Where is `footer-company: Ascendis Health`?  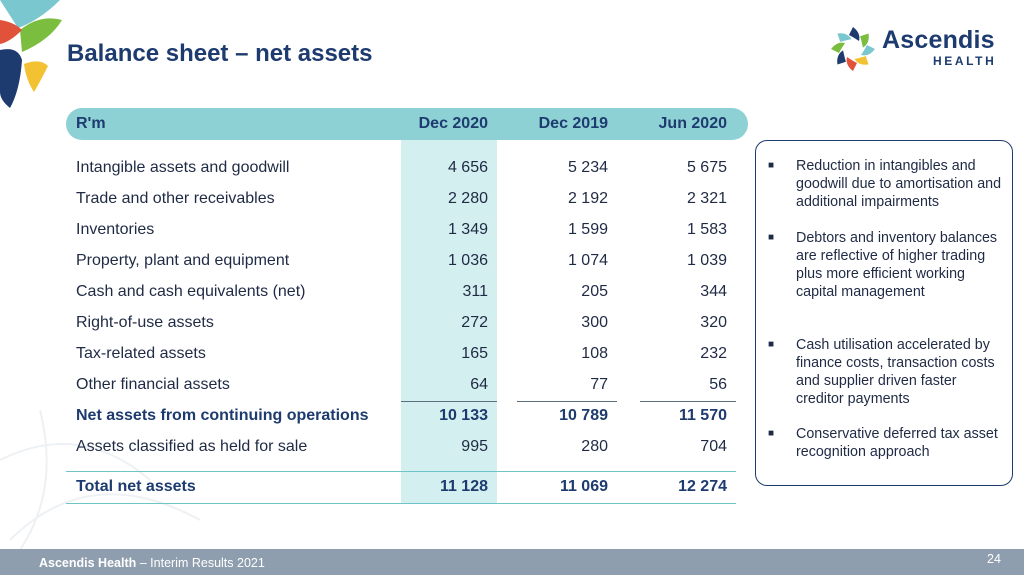 footer-company: Ascendis Health is located at coordinates (88, 563).